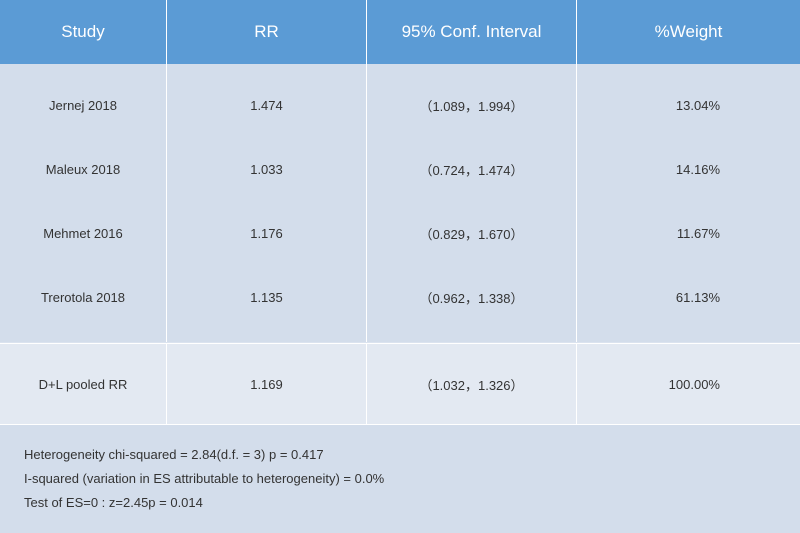 The image size is (800, 533). What do you see at coordinates (266, 233) in the screenshot?
I see `rr-cell: 1.176` at bounding box center [266, 233].